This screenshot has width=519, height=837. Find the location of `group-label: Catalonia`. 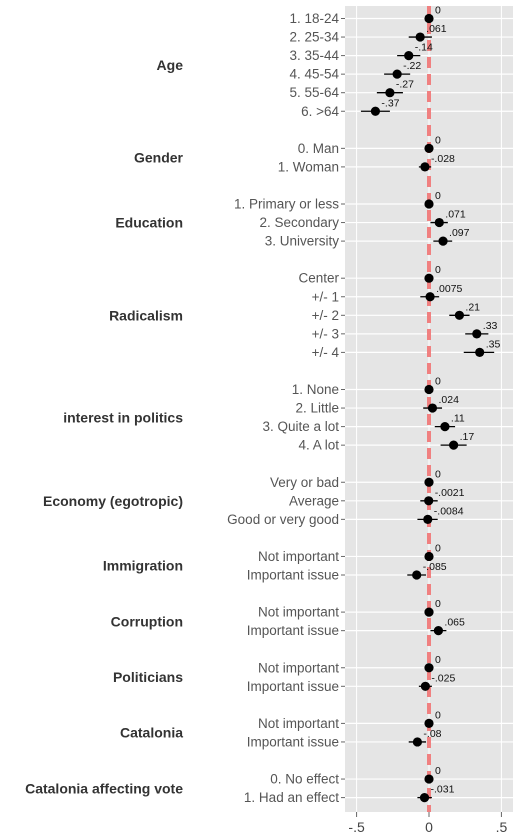

group-label: Catalonia is located at coordinates (151, 733).